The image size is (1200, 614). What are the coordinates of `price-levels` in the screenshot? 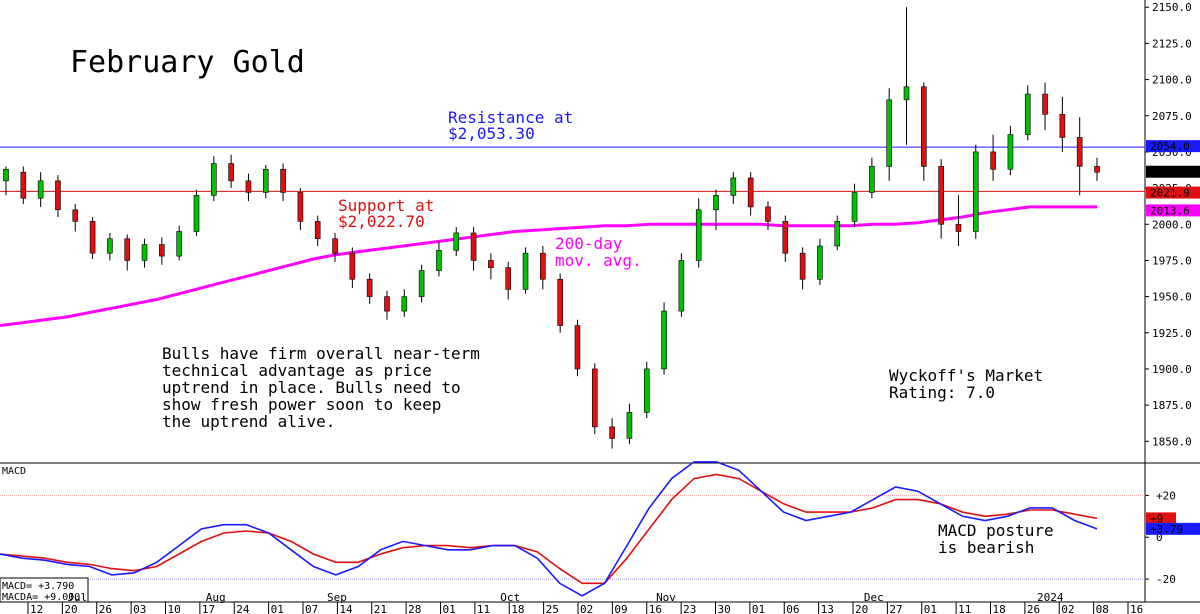 It's located at (572, 169).